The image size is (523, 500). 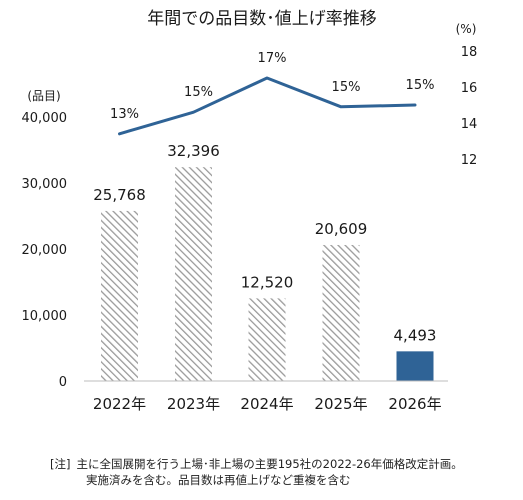 I want to click on line-value-label: 13%, so click(x=124, y=114).